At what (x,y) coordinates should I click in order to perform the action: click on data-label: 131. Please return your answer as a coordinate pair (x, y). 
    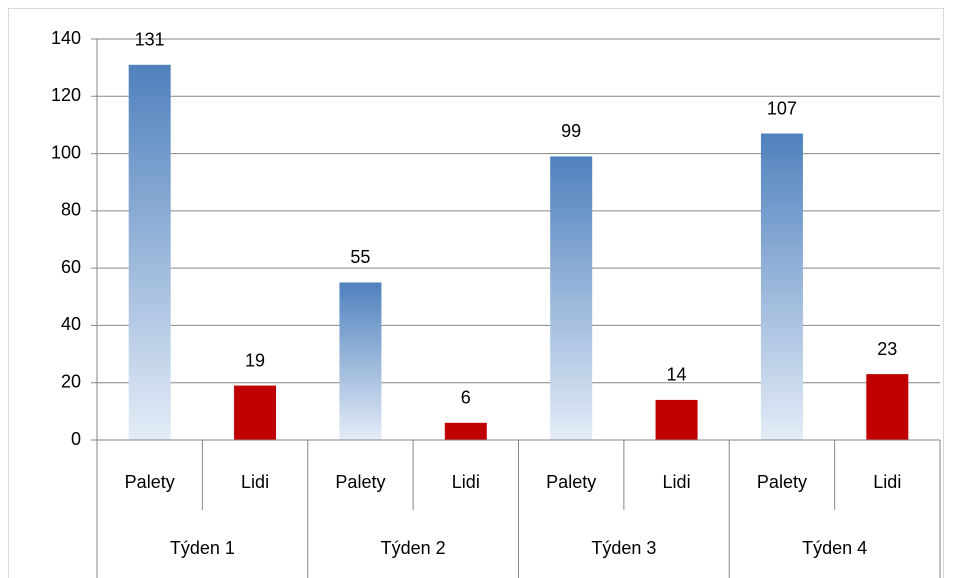
    Looking at the image, I should click on (150, 40).